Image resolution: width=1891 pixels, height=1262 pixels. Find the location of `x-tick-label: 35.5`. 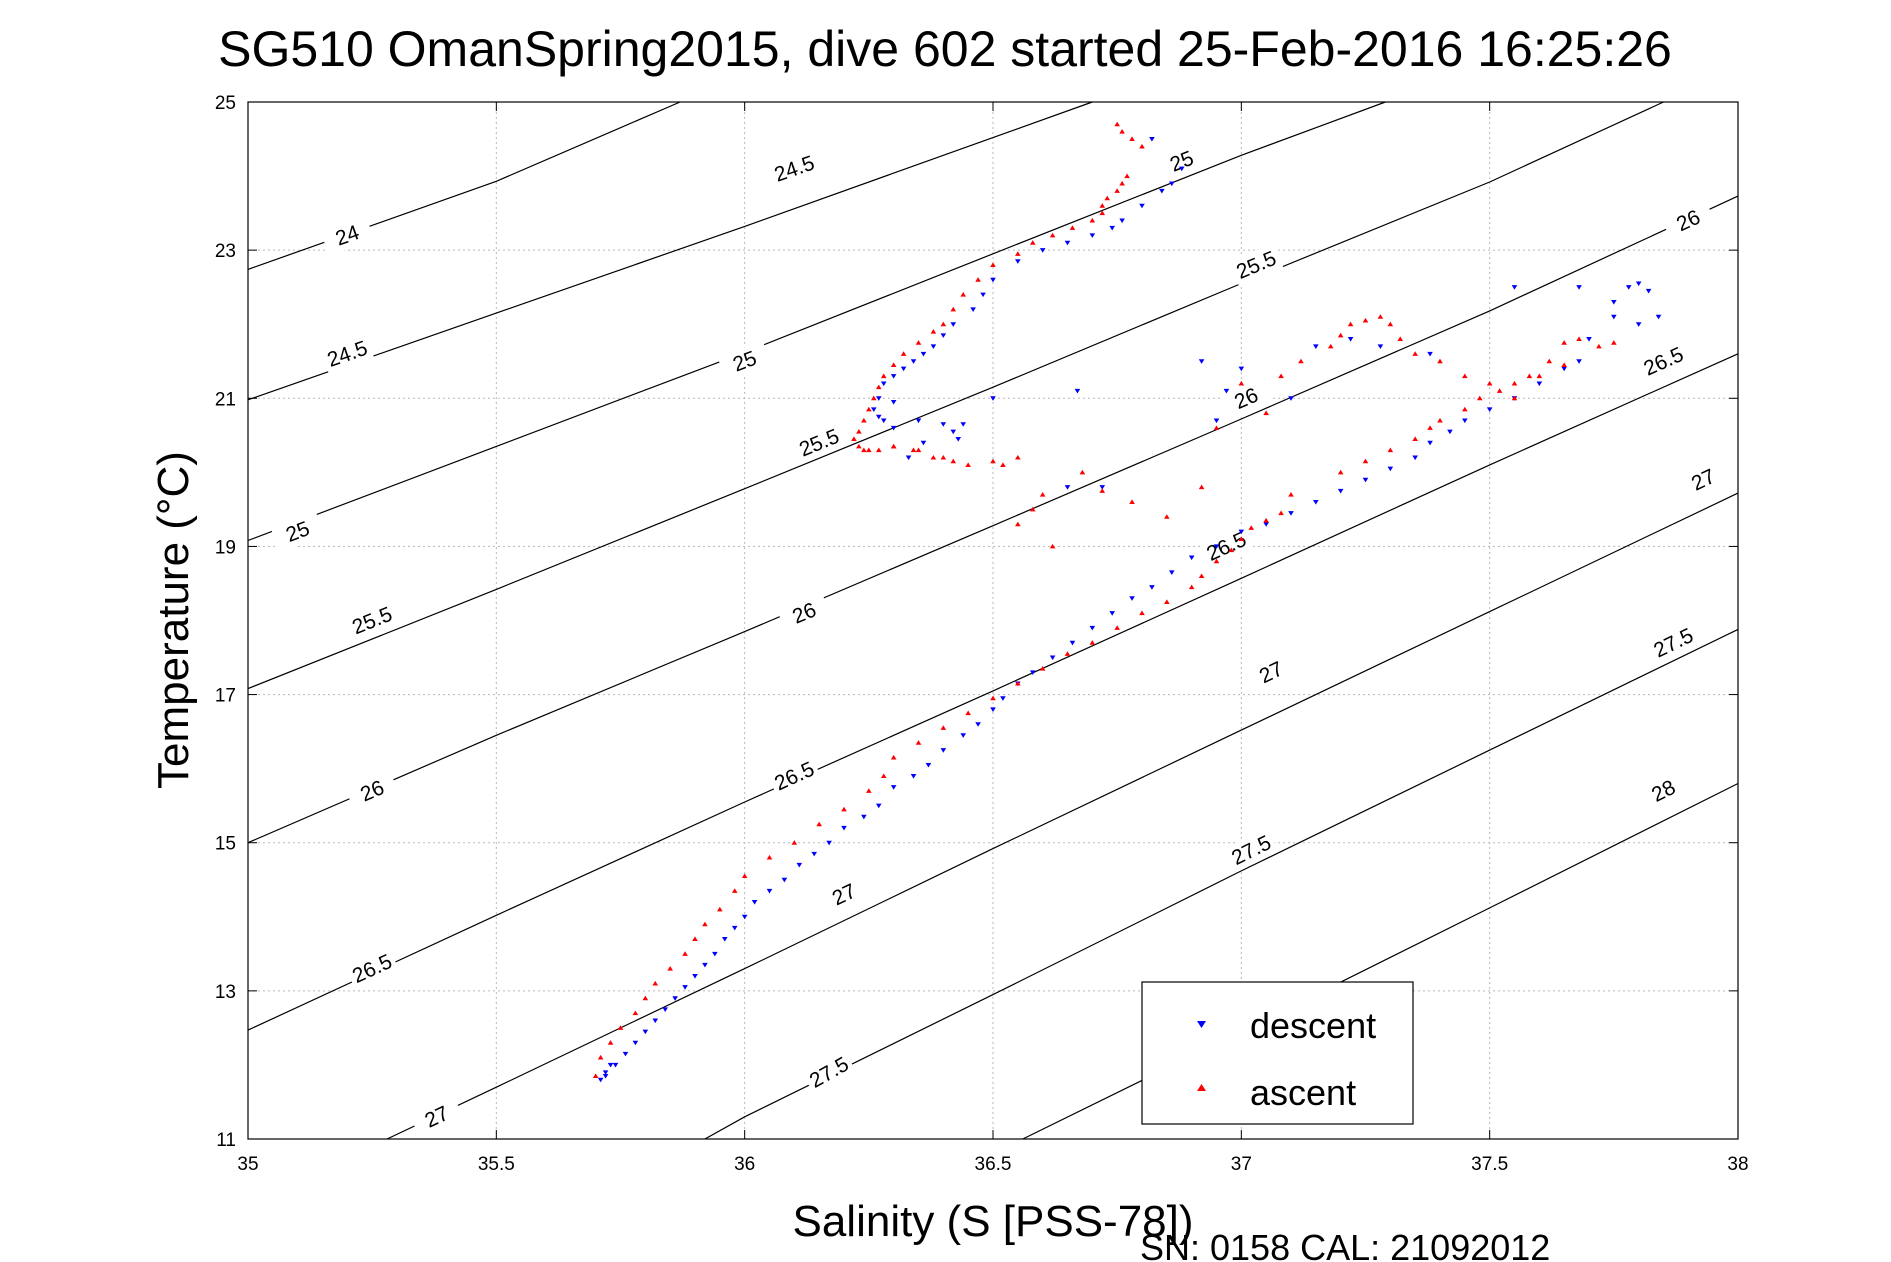

x-tick-label: 35.5 is located at coordinates (496, 1164).